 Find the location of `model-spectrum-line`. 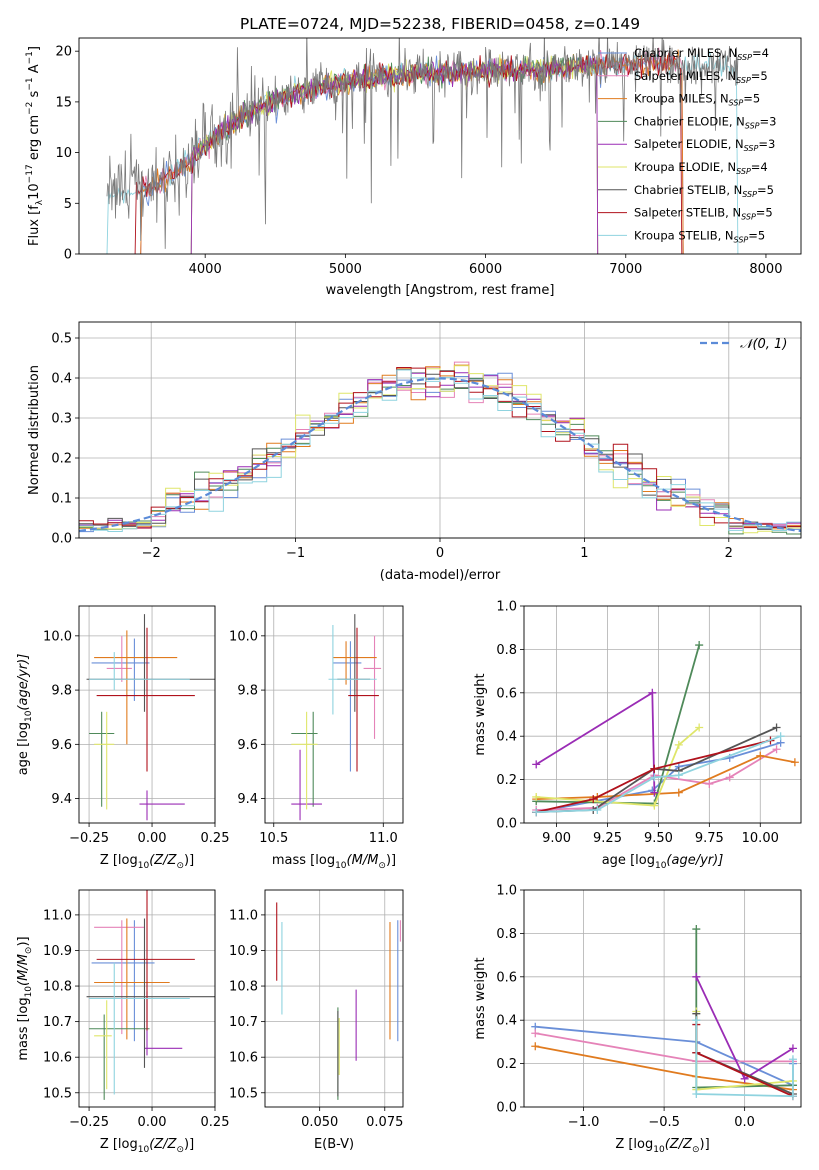

model-spectrum-line is located at coordinates (412, 153).